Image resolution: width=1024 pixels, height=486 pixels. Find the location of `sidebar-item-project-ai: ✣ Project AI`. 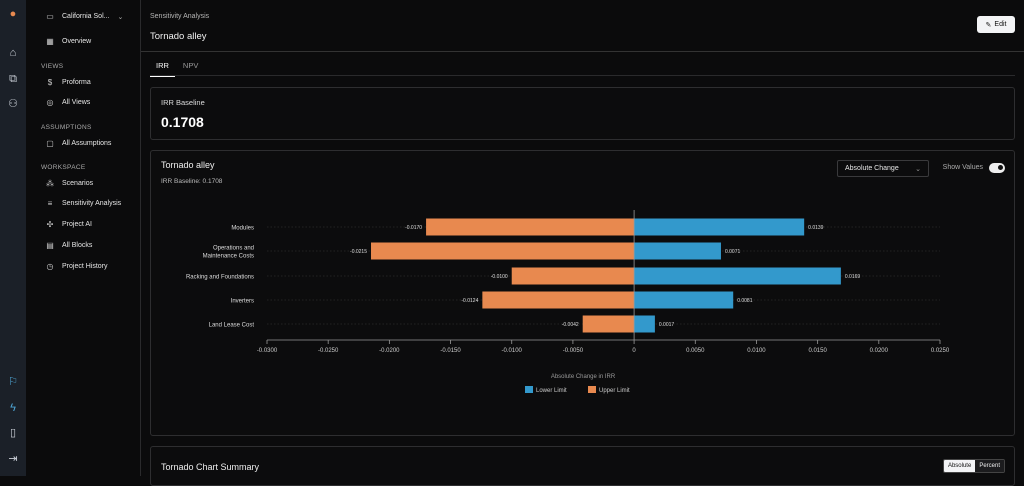

sidebar-item-project-ai: ✣ Project AI is located at coordinates (69, 224).